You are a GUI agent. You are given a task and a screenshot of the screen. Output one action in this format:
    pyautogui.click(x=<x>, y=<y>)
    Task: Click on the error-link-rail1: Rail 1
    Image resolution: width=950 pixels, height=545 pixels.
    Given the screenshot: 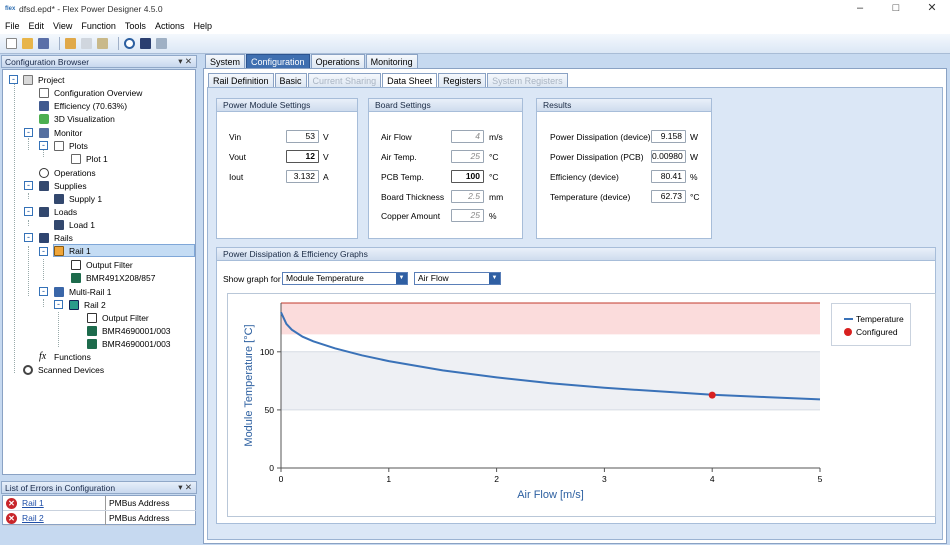 What is the action you would take?
    pyautogui.click(x=33, y=503)
    